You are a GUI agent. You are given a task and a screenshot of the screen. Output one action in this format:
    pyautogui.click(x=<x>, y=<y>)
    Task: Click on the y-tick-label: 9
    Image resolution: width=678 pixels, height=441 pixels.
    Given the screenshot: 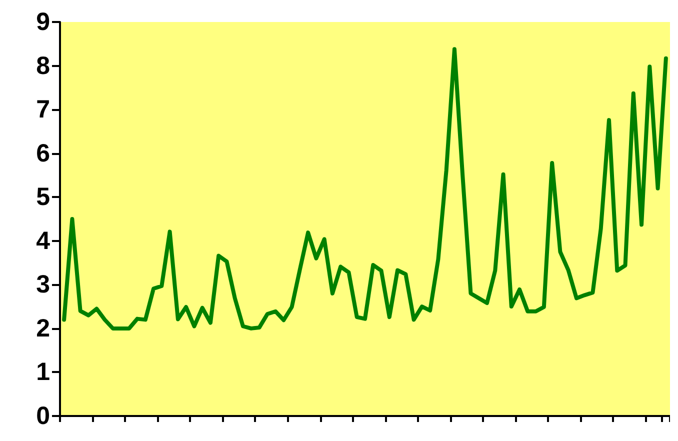 What is the action you would take?
    pyautogui.click(x=43, y=22)
    